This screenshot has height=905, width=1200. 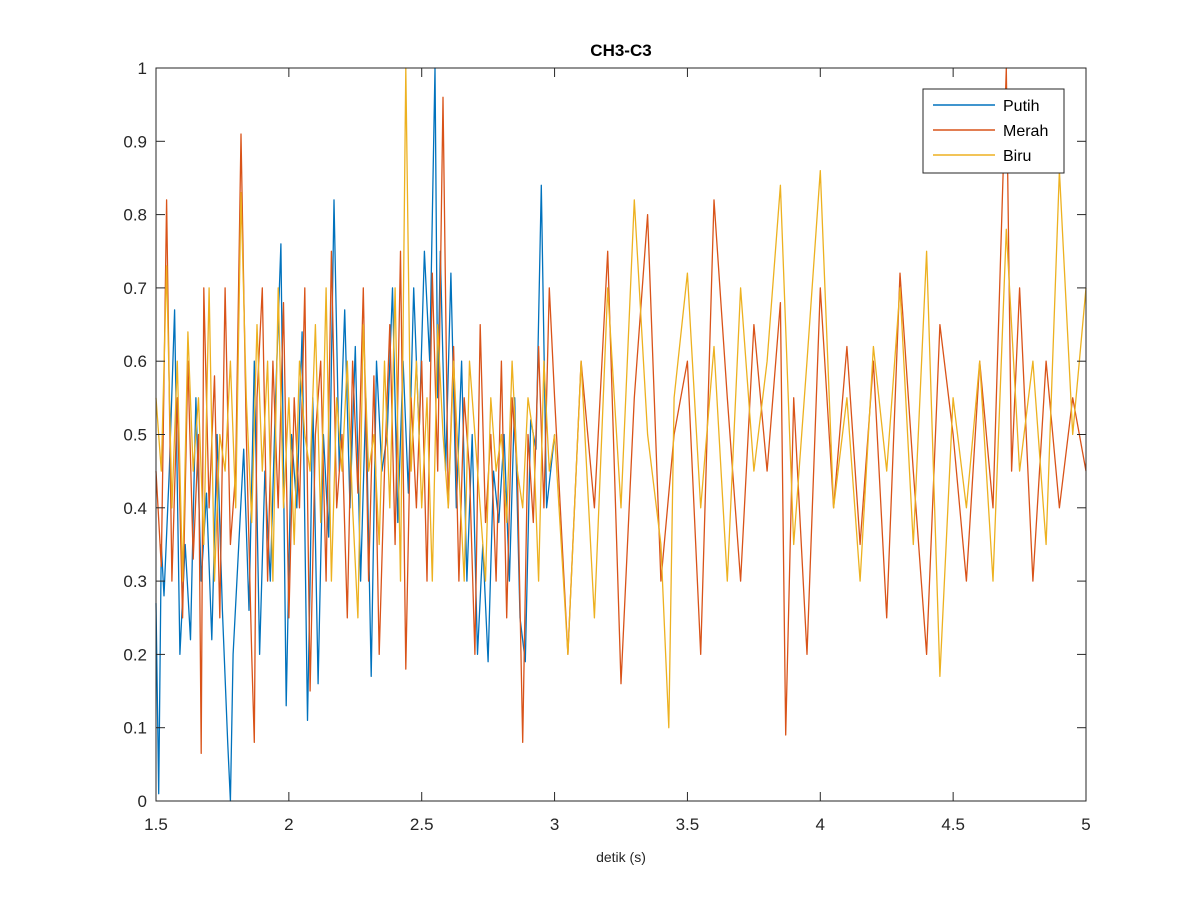 What do you see at coordinates (135, 508) in the screenshot?
I see `y-tick-label: 0.4` at bounding box center [135, 508].